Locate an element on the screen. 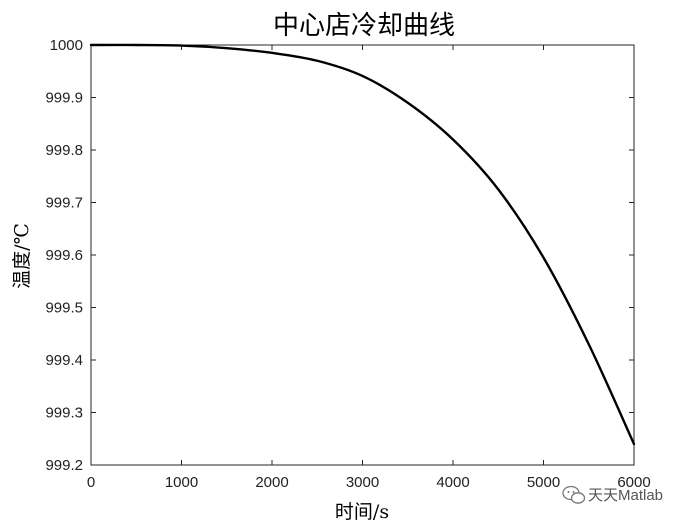  y-tick-label: 999.6 is located at coordinates (64, 255).